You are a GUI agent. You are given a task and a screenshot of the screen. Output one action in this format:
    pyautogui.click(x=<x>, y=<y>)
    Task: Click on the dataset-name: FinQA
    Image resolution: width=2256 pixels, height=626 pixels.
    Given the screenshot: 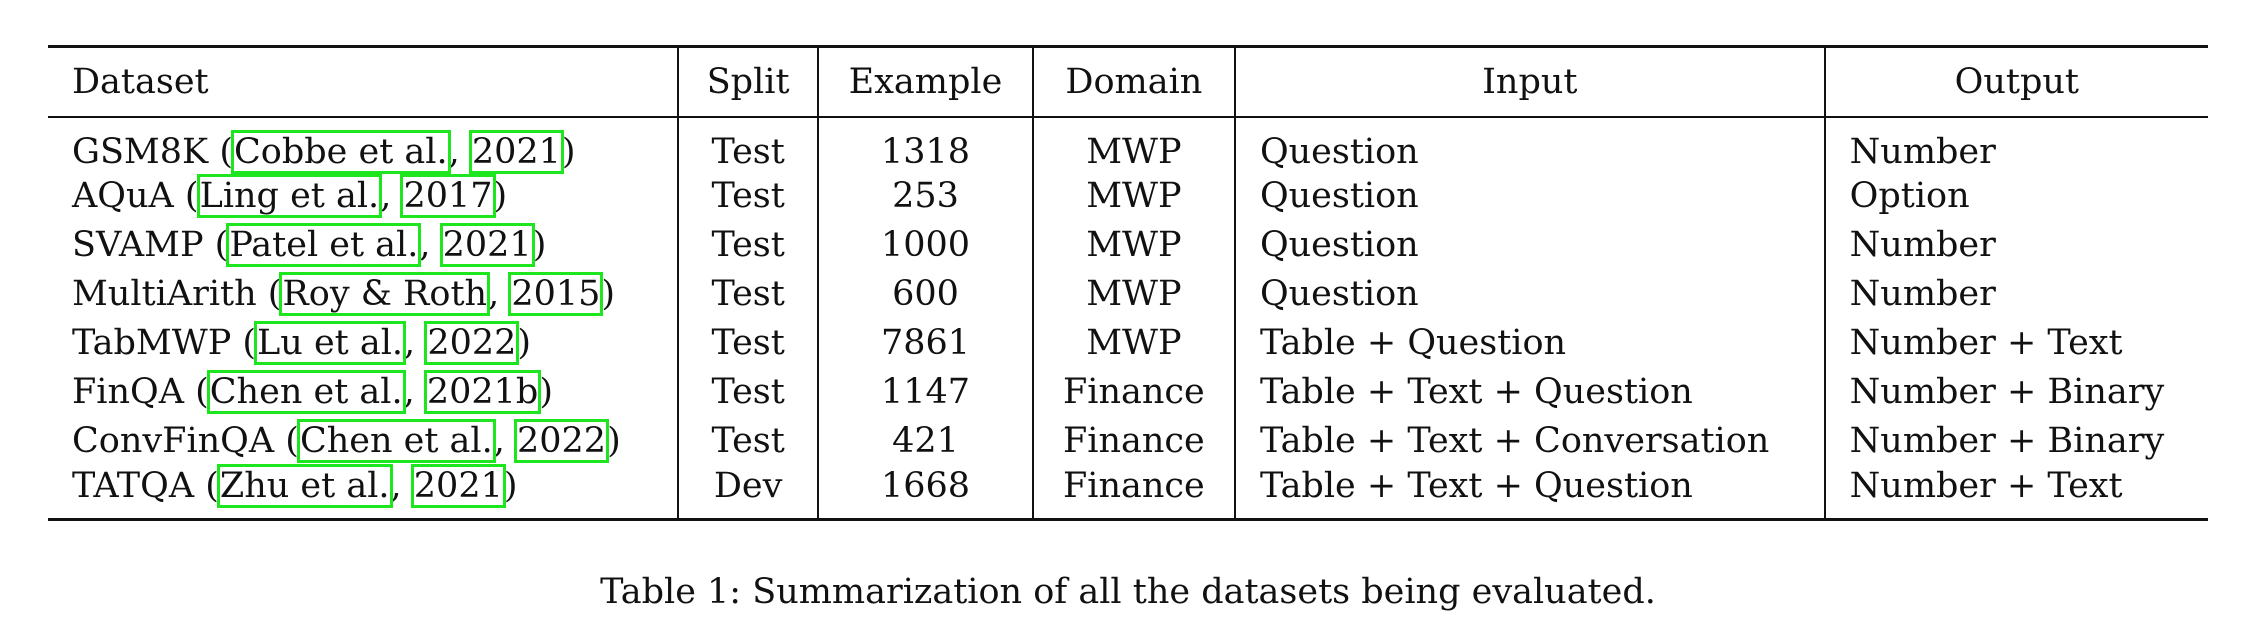 What is the action you would take?
    pyautogui.click(x=128, y=392)
    